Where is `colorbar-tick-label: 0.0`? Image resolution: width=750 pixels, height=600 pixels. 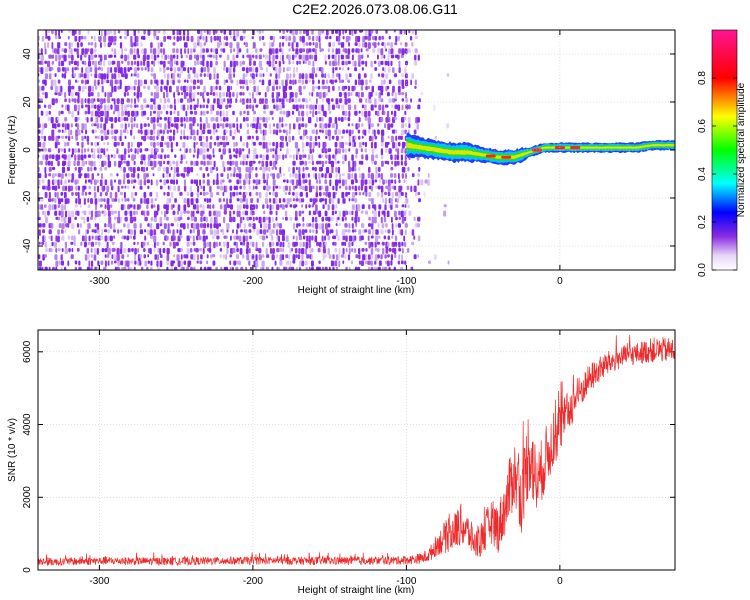 colorbar-tick-label: 0.0 is located at coordinates (702, 270).